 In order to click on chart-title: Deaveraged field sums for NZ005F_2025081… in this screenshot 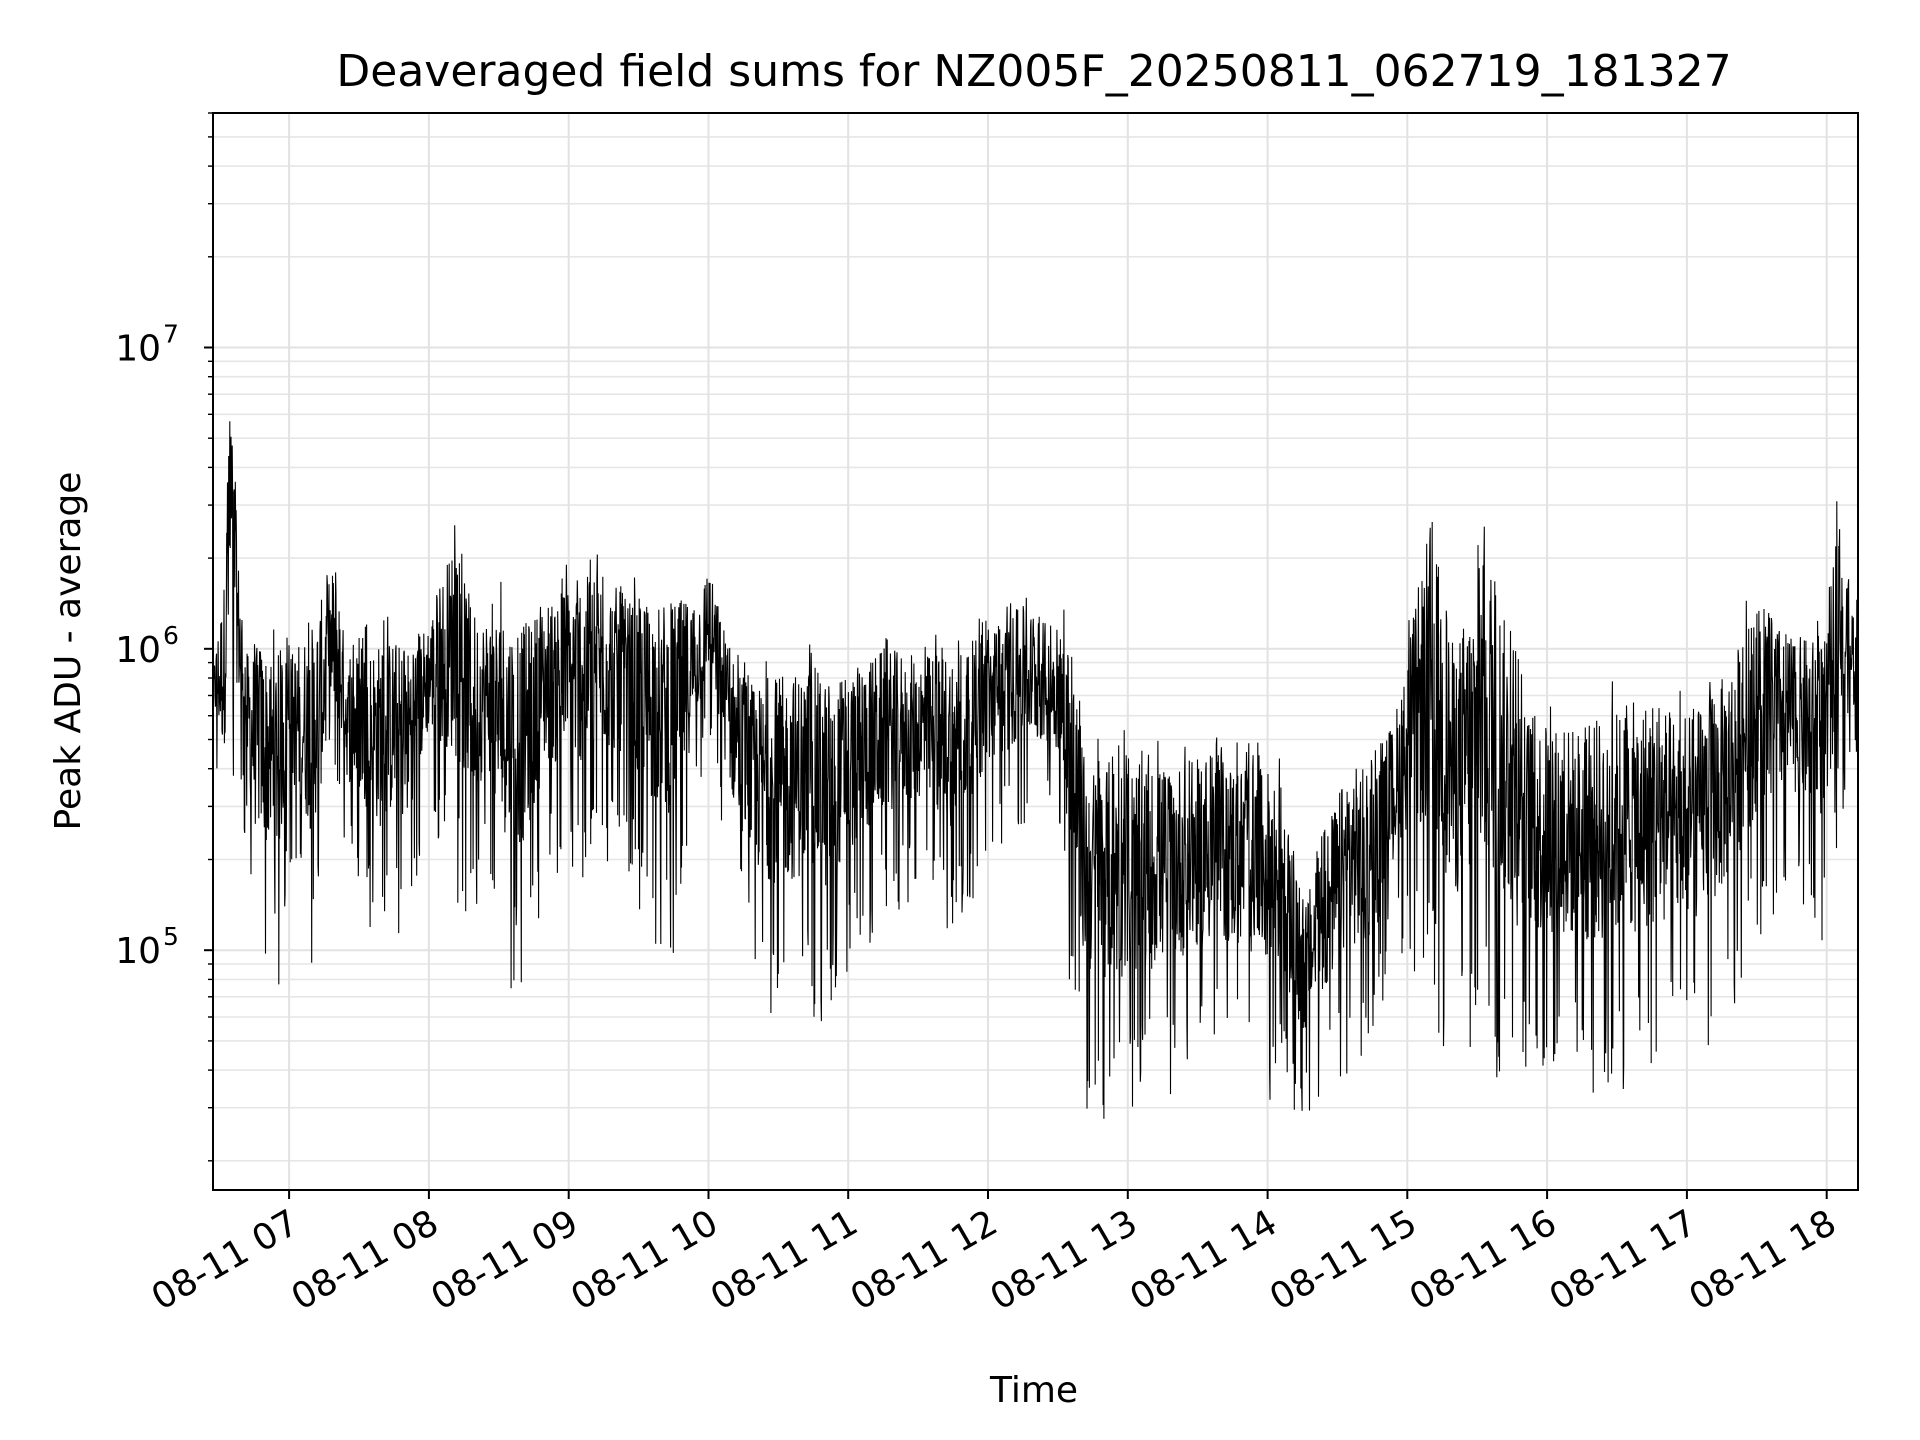, I will do `click(1033, 71)`.